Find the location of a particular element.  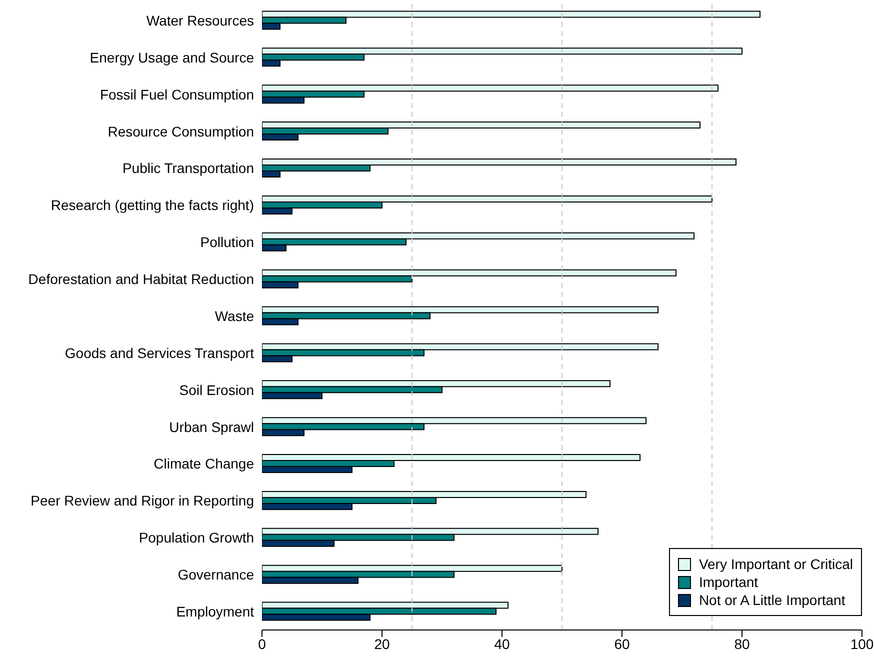

y-tick-label: Climate Change is located at coordinates (204, 464).